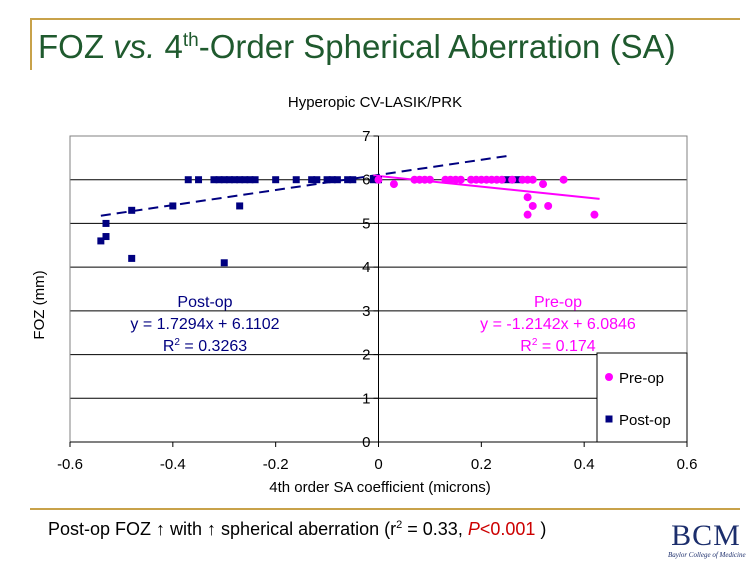 The image size is (750, 562). What do you see at coordinates (31, 44) in the screenshot?
I see `title-side-rule` at bounding box center [31, 44].